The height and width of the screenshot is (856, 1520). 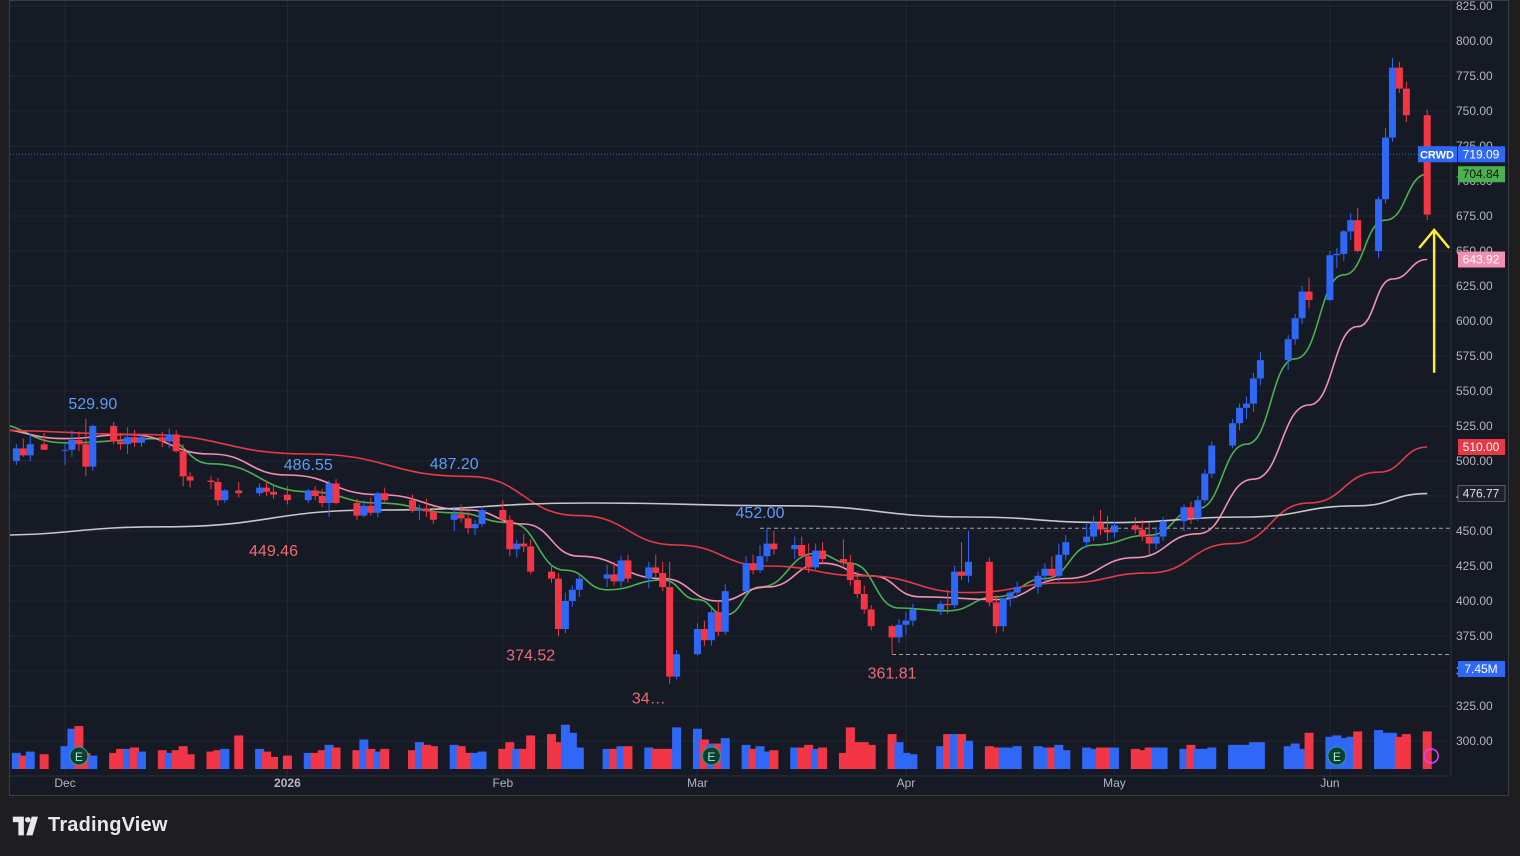 What do you see at coordinates (1474, 286) in the screenshot?
I see `price-tick-label: 625.00` at bounding box center [1474, 286].